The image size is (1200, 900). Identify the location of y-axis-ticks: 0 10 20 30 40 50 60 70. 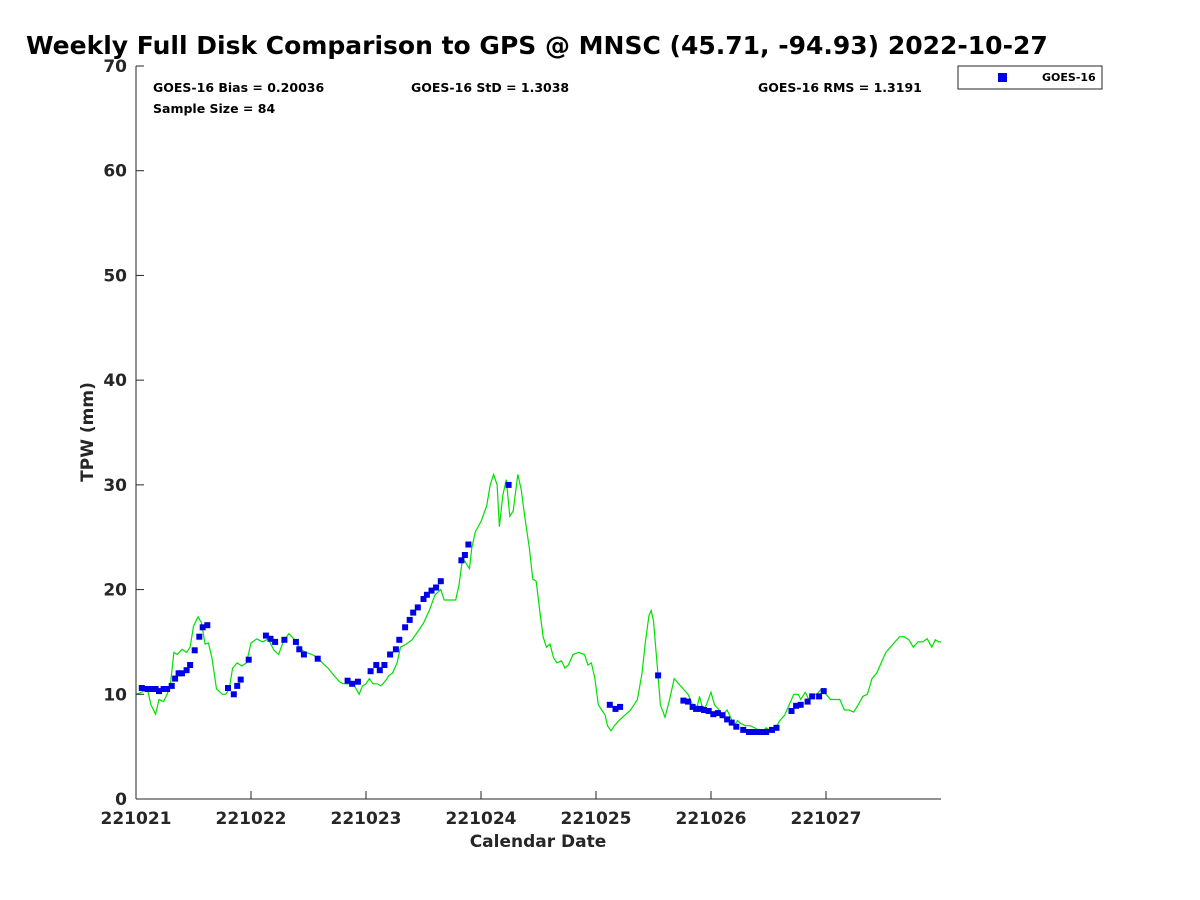
(123, 433).